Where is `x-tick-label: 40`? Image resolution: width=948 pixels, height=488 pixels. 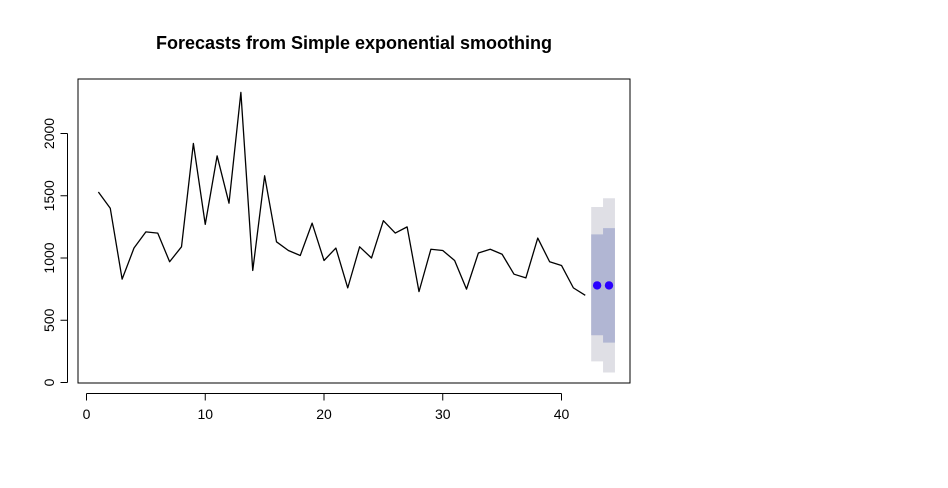 x-tick-label: 40 is located at coordinates (562, 414).